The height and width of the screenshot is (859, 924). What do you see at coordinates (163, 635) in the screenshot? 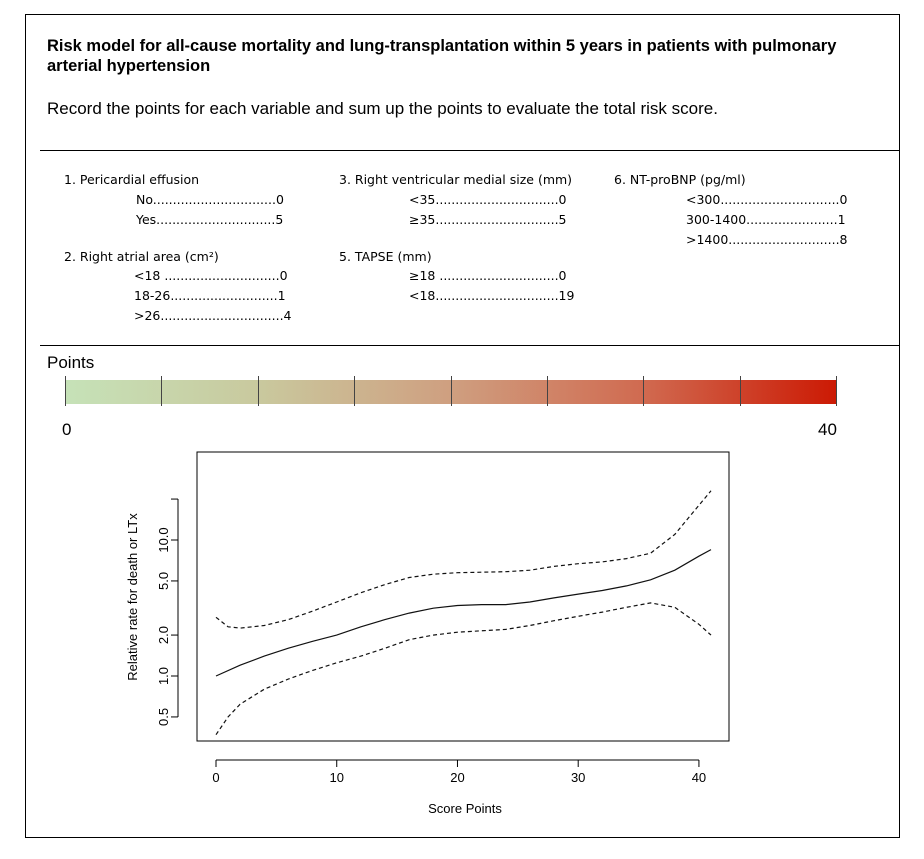
I see `y-tick-label: 2.0` at bounding box center [163, 635].